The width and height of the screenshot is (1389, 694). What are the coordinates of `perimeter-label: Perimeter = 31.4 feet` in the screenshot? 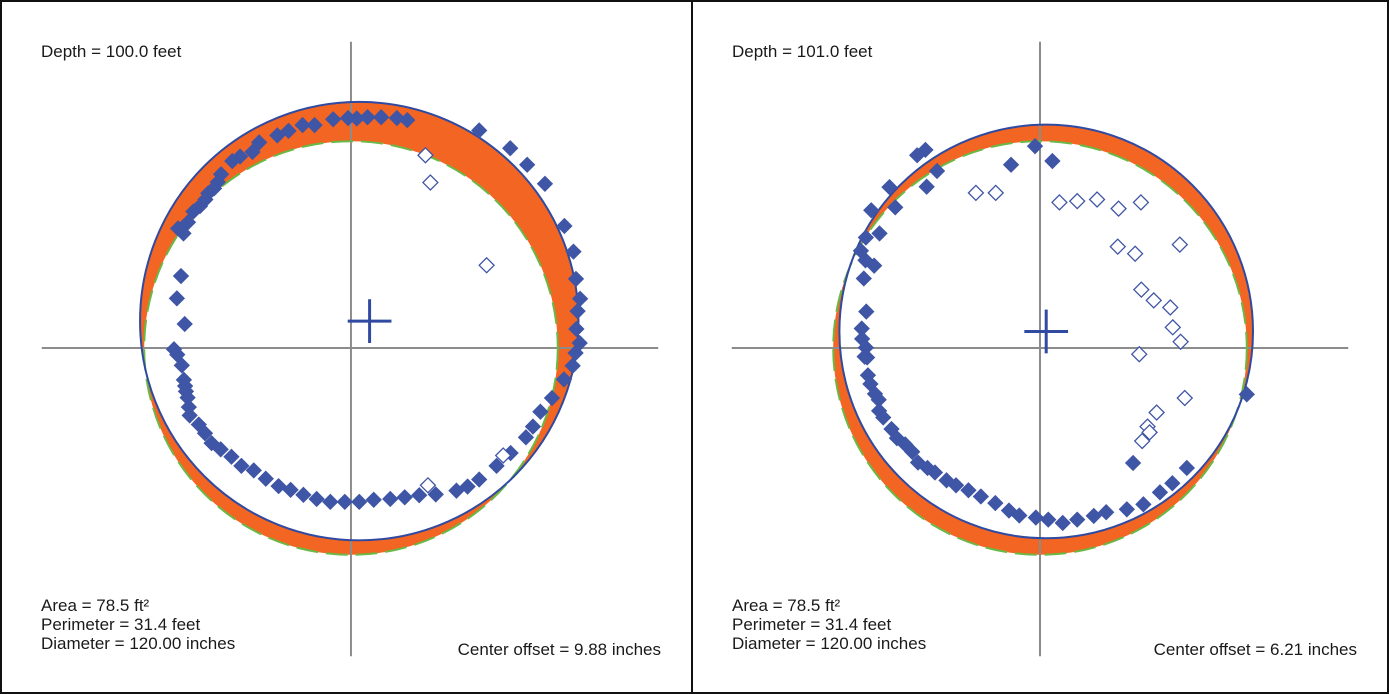 It's located at (121, 624).